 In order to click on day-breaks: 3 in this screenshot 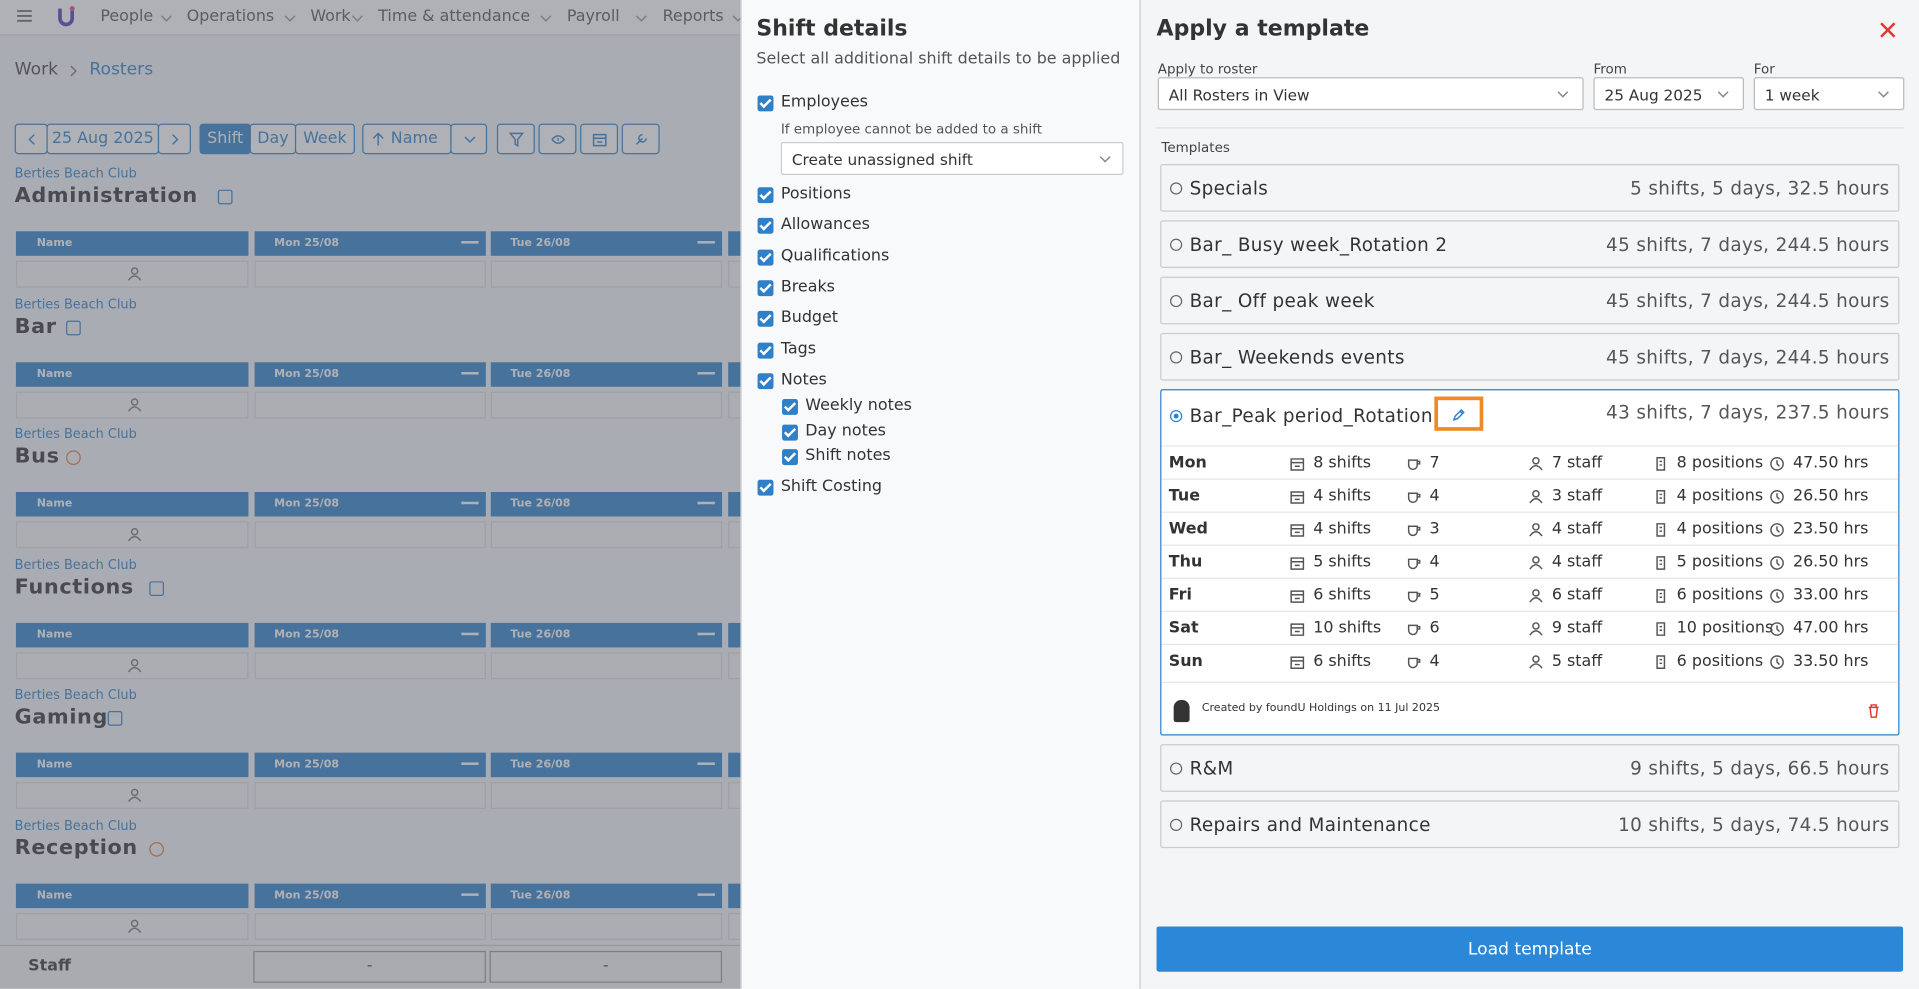, I will do `click(1434, 529)`.